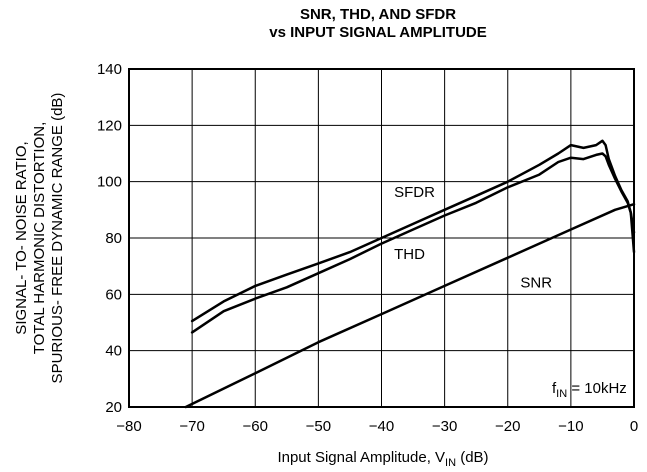 This screenshot has width=647, height=472. I want to click on x-axis-label-unit: (dB), so click(472, 457).